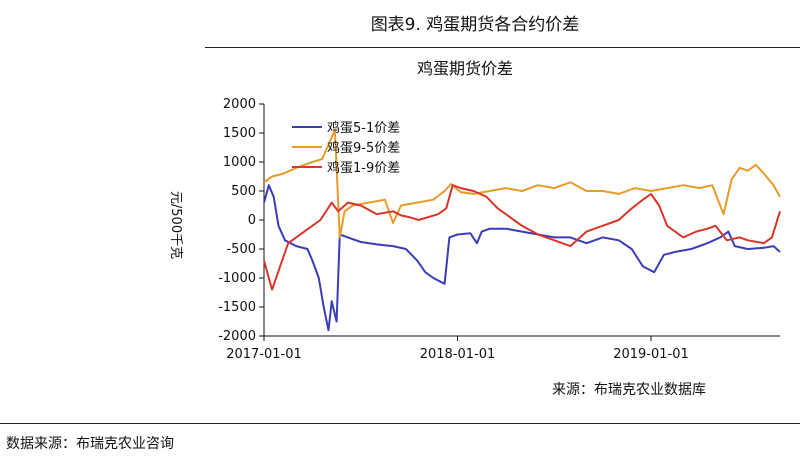  Describe the element at coordinates (475, 25) in the screenshot. I see `figure-title: 图表9. 鸡蛋期货各合约价差` at that location.